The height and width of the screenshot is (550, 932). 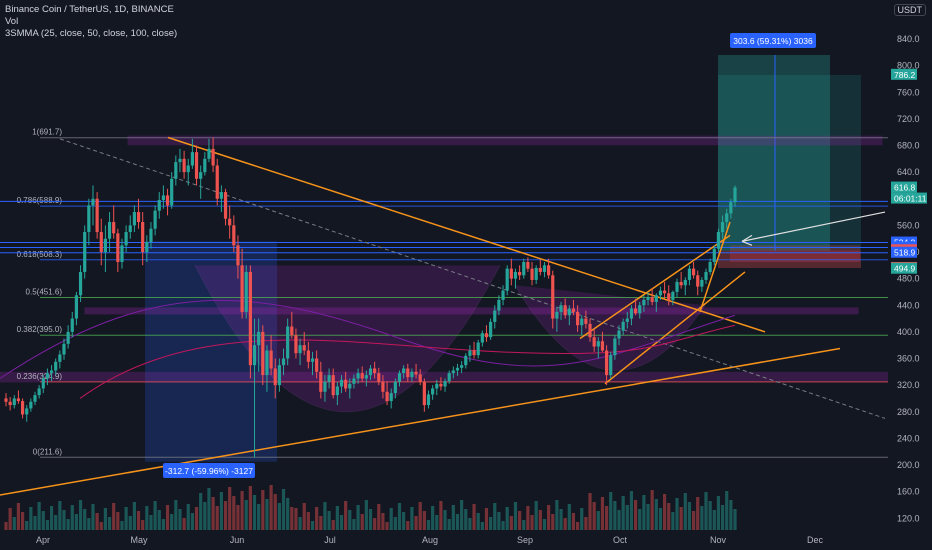 What do you see at coordinates (909, 10) in the screenshot?
I see `currency-badge: USDT` at bounding box center [909, 10].